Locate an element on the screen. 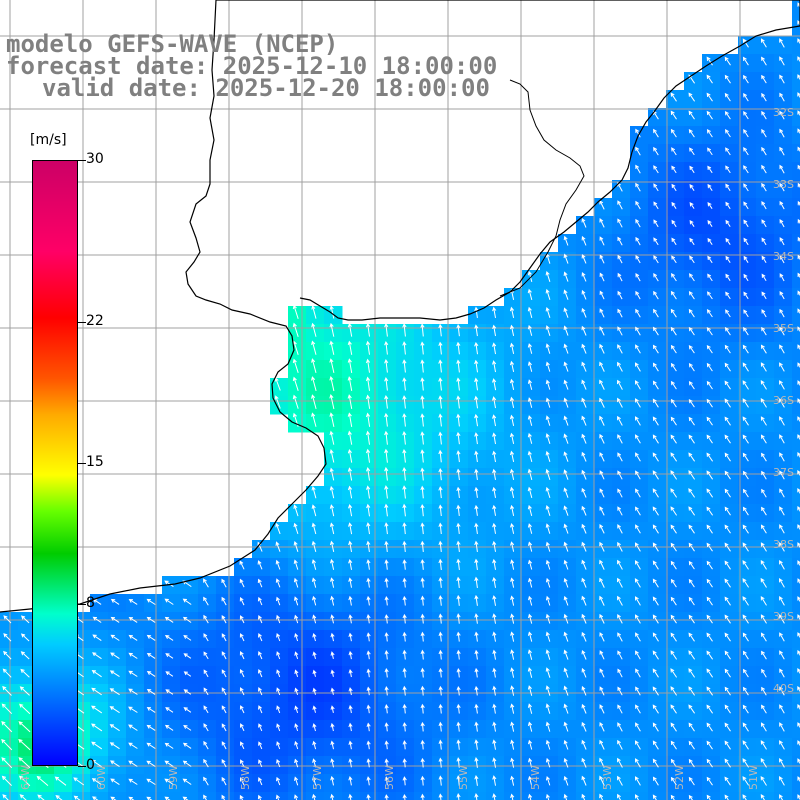 This screenshot has width=800, height=800. title-valid-date: valid date: 2025-12-20 18:00:00 is located at coordinates (266, 88).